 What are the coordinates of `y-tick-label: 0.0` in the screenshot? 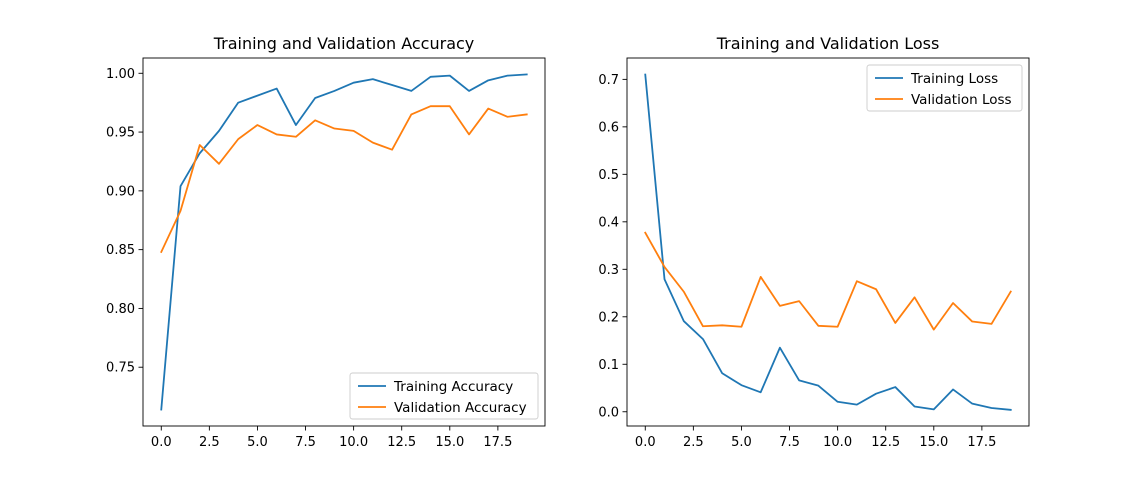 It's located at (608, 412).